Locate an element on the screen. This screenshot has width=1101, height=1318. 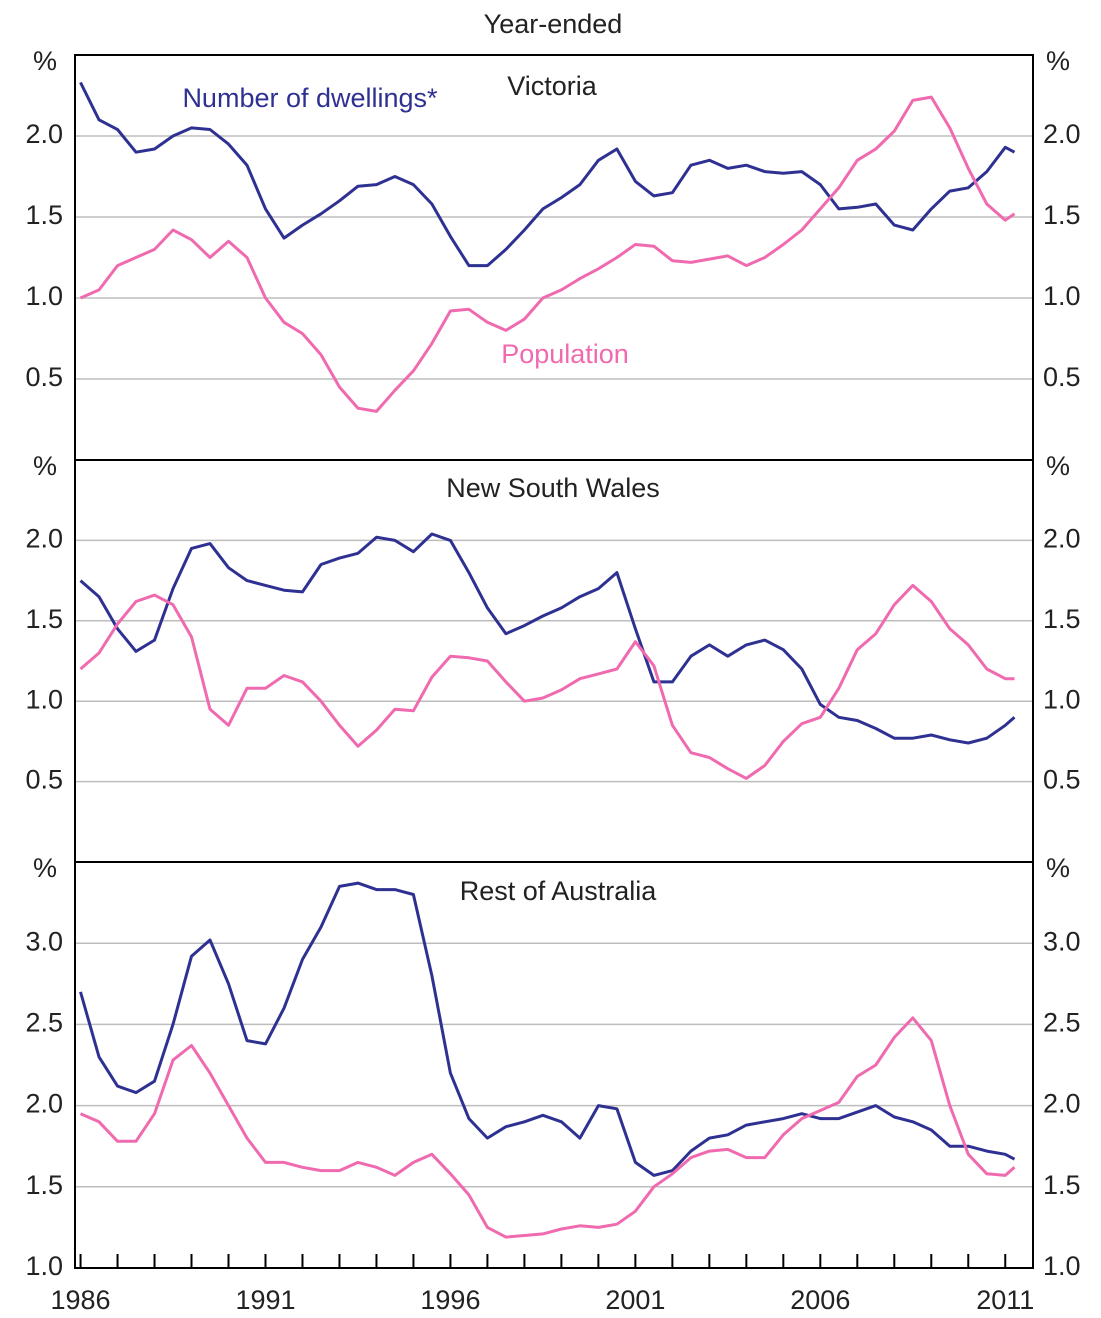
panel-title: Rest of Australia is located at coordinates (559, 891).